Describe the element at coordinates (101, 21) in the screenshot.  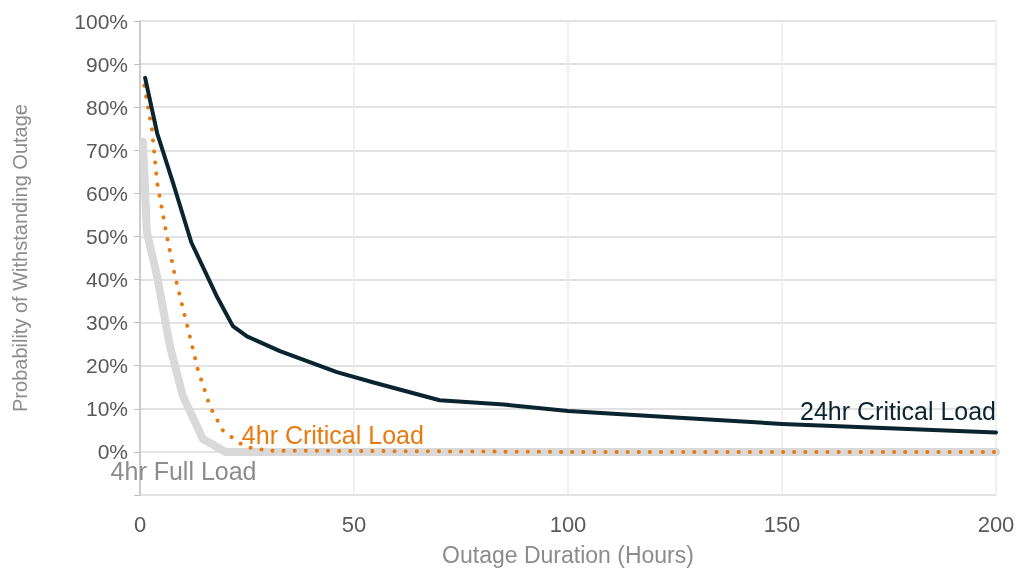
I see `y-tick-label: 100%` at that location.